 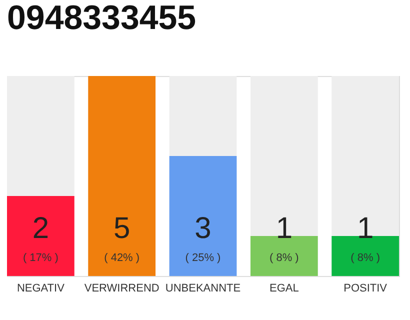 I want to click on x-tick-label: UNBEKANNTE, so click(x=203, y=288).